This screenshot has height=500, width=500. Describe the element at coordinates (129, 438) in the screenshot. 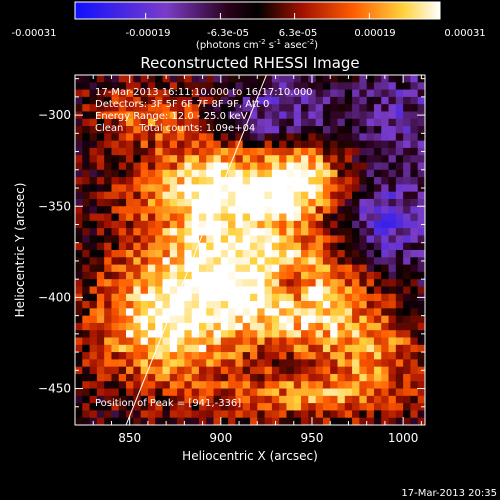

I see `x-tick-label: 850` at that location.